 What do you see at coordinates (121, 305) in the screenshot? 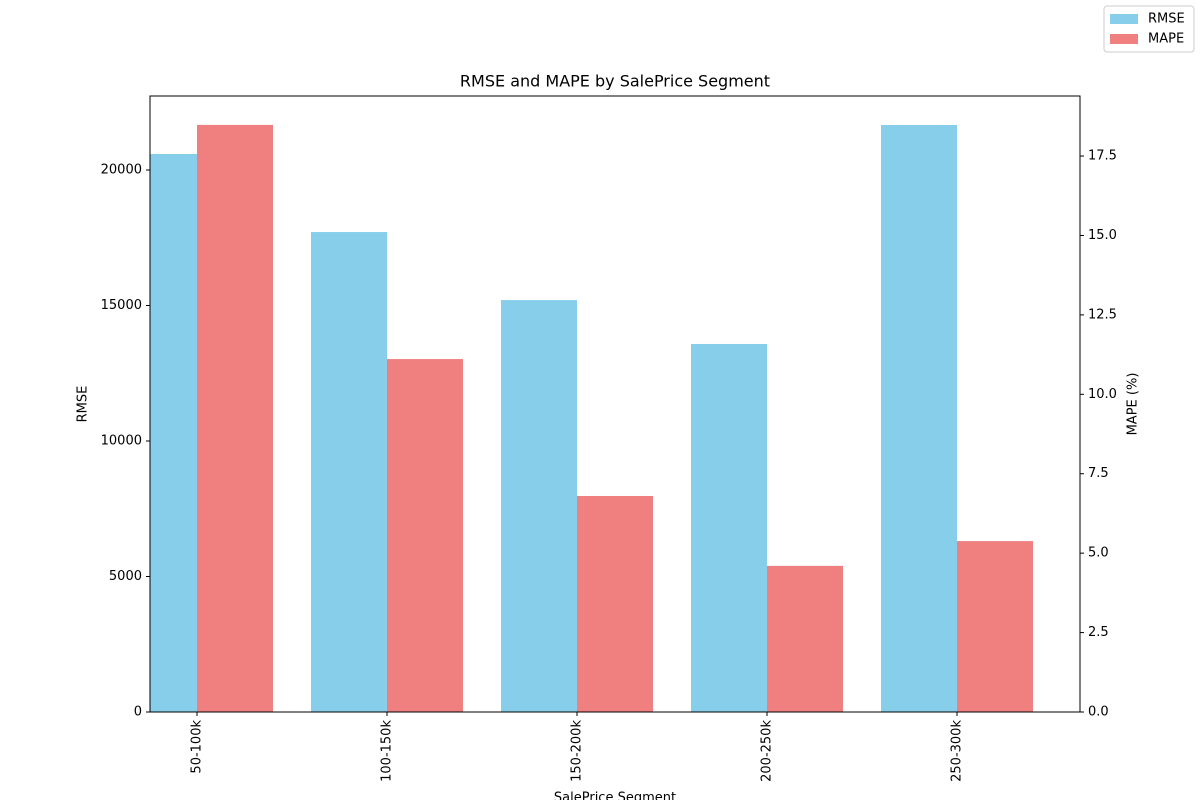
I see `y-tick-label: 15000` at bounding box center [121, 305].